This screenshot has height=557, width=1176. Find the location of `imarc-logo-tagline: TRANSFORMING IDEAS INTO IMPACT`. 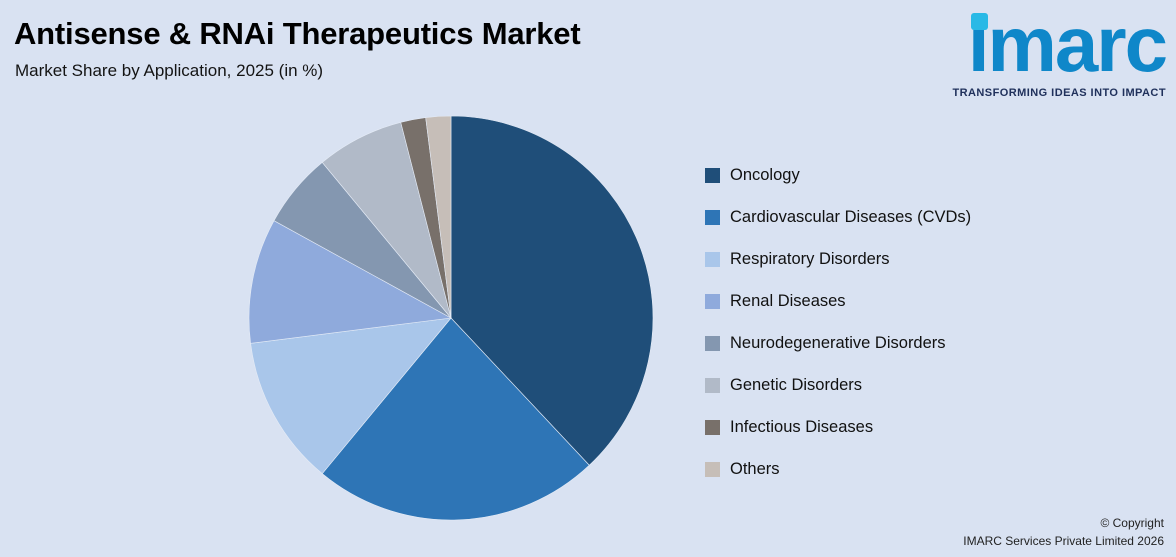

imarc-logo-tagline: TRANSFORMING IDEAS INTO IMPACT is located at coordinates (1059, 92).